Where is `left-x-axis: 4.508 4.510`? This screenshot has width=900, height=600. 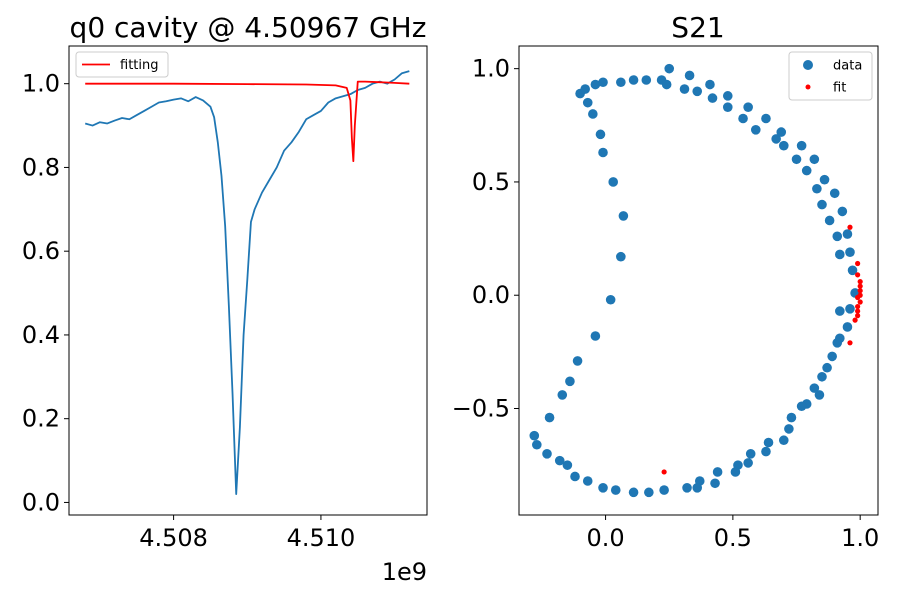 left-x-axis: 4.508 4.510 is located at coordinates (247, 533).